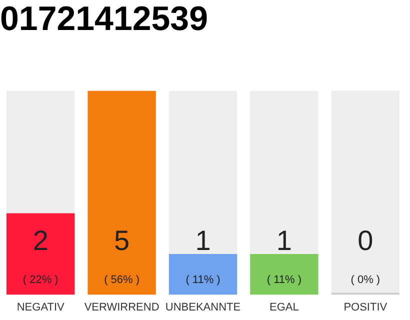 The height and width of the screenshot is (320, 410). Describe the element at coordinates (40, 307) in the screenshot. I see `x-tick-label: NEGATIV` at that location.